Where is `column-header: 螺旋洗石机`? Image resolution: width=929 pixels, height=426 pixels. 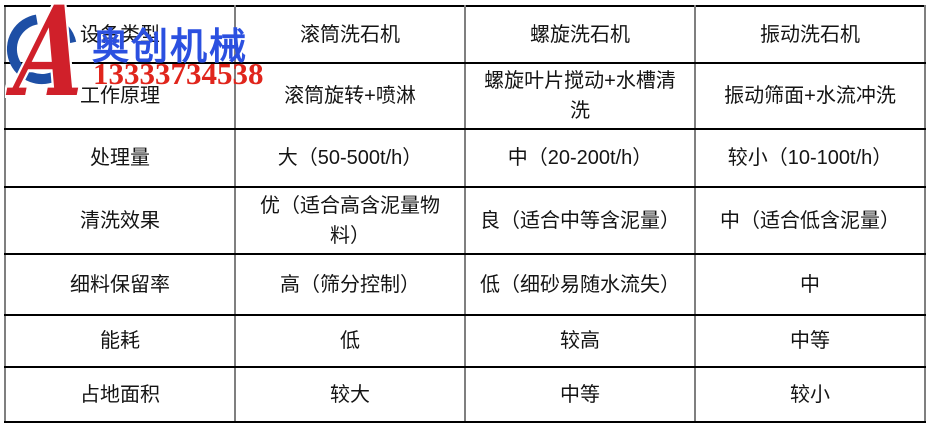
column-header: 螺旋洗石机 is located at coordinates (580, 34).